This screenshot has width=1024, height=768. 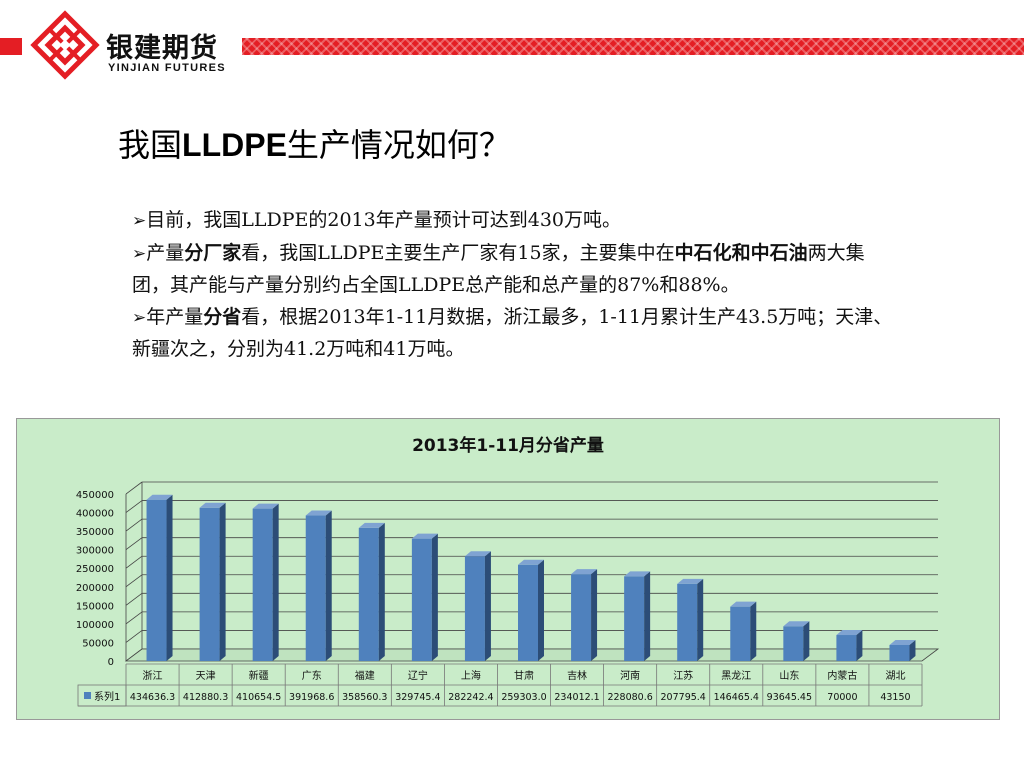 What do you see at coordinates (98, 643) in the screenshot?
I see `y-tick-label: 50000` at bounding box center [98, 643].